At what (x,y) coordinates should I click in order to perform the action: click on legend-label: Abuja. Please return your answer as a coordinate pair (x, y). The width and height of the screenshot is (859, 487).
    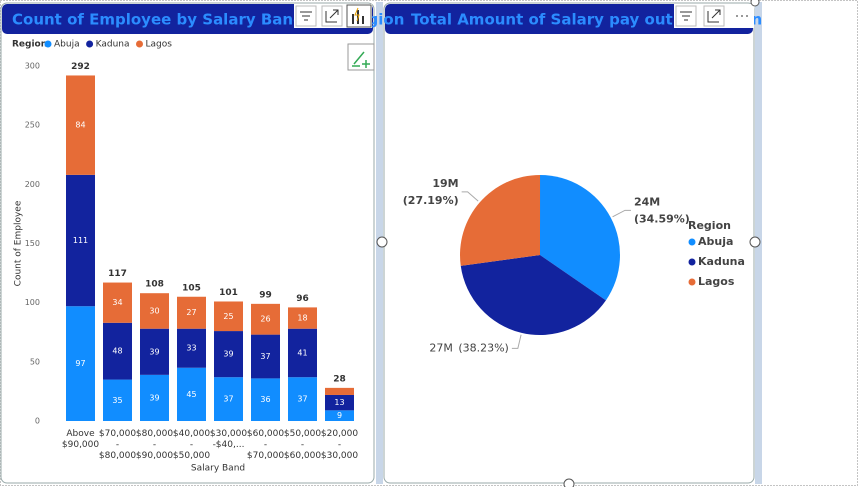
    Looking at the image, I should click on (67, 45).